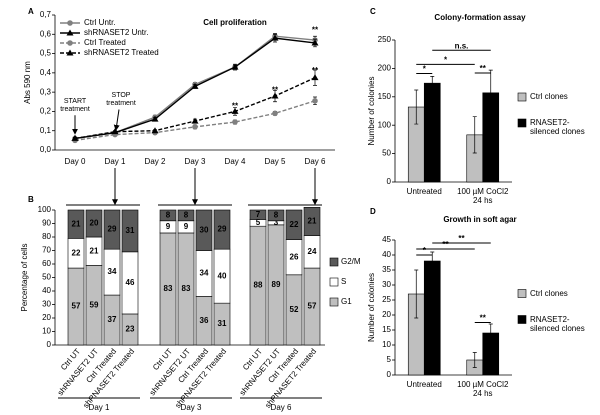  I want to click on y-tick-label: 45, so click(386, 239).